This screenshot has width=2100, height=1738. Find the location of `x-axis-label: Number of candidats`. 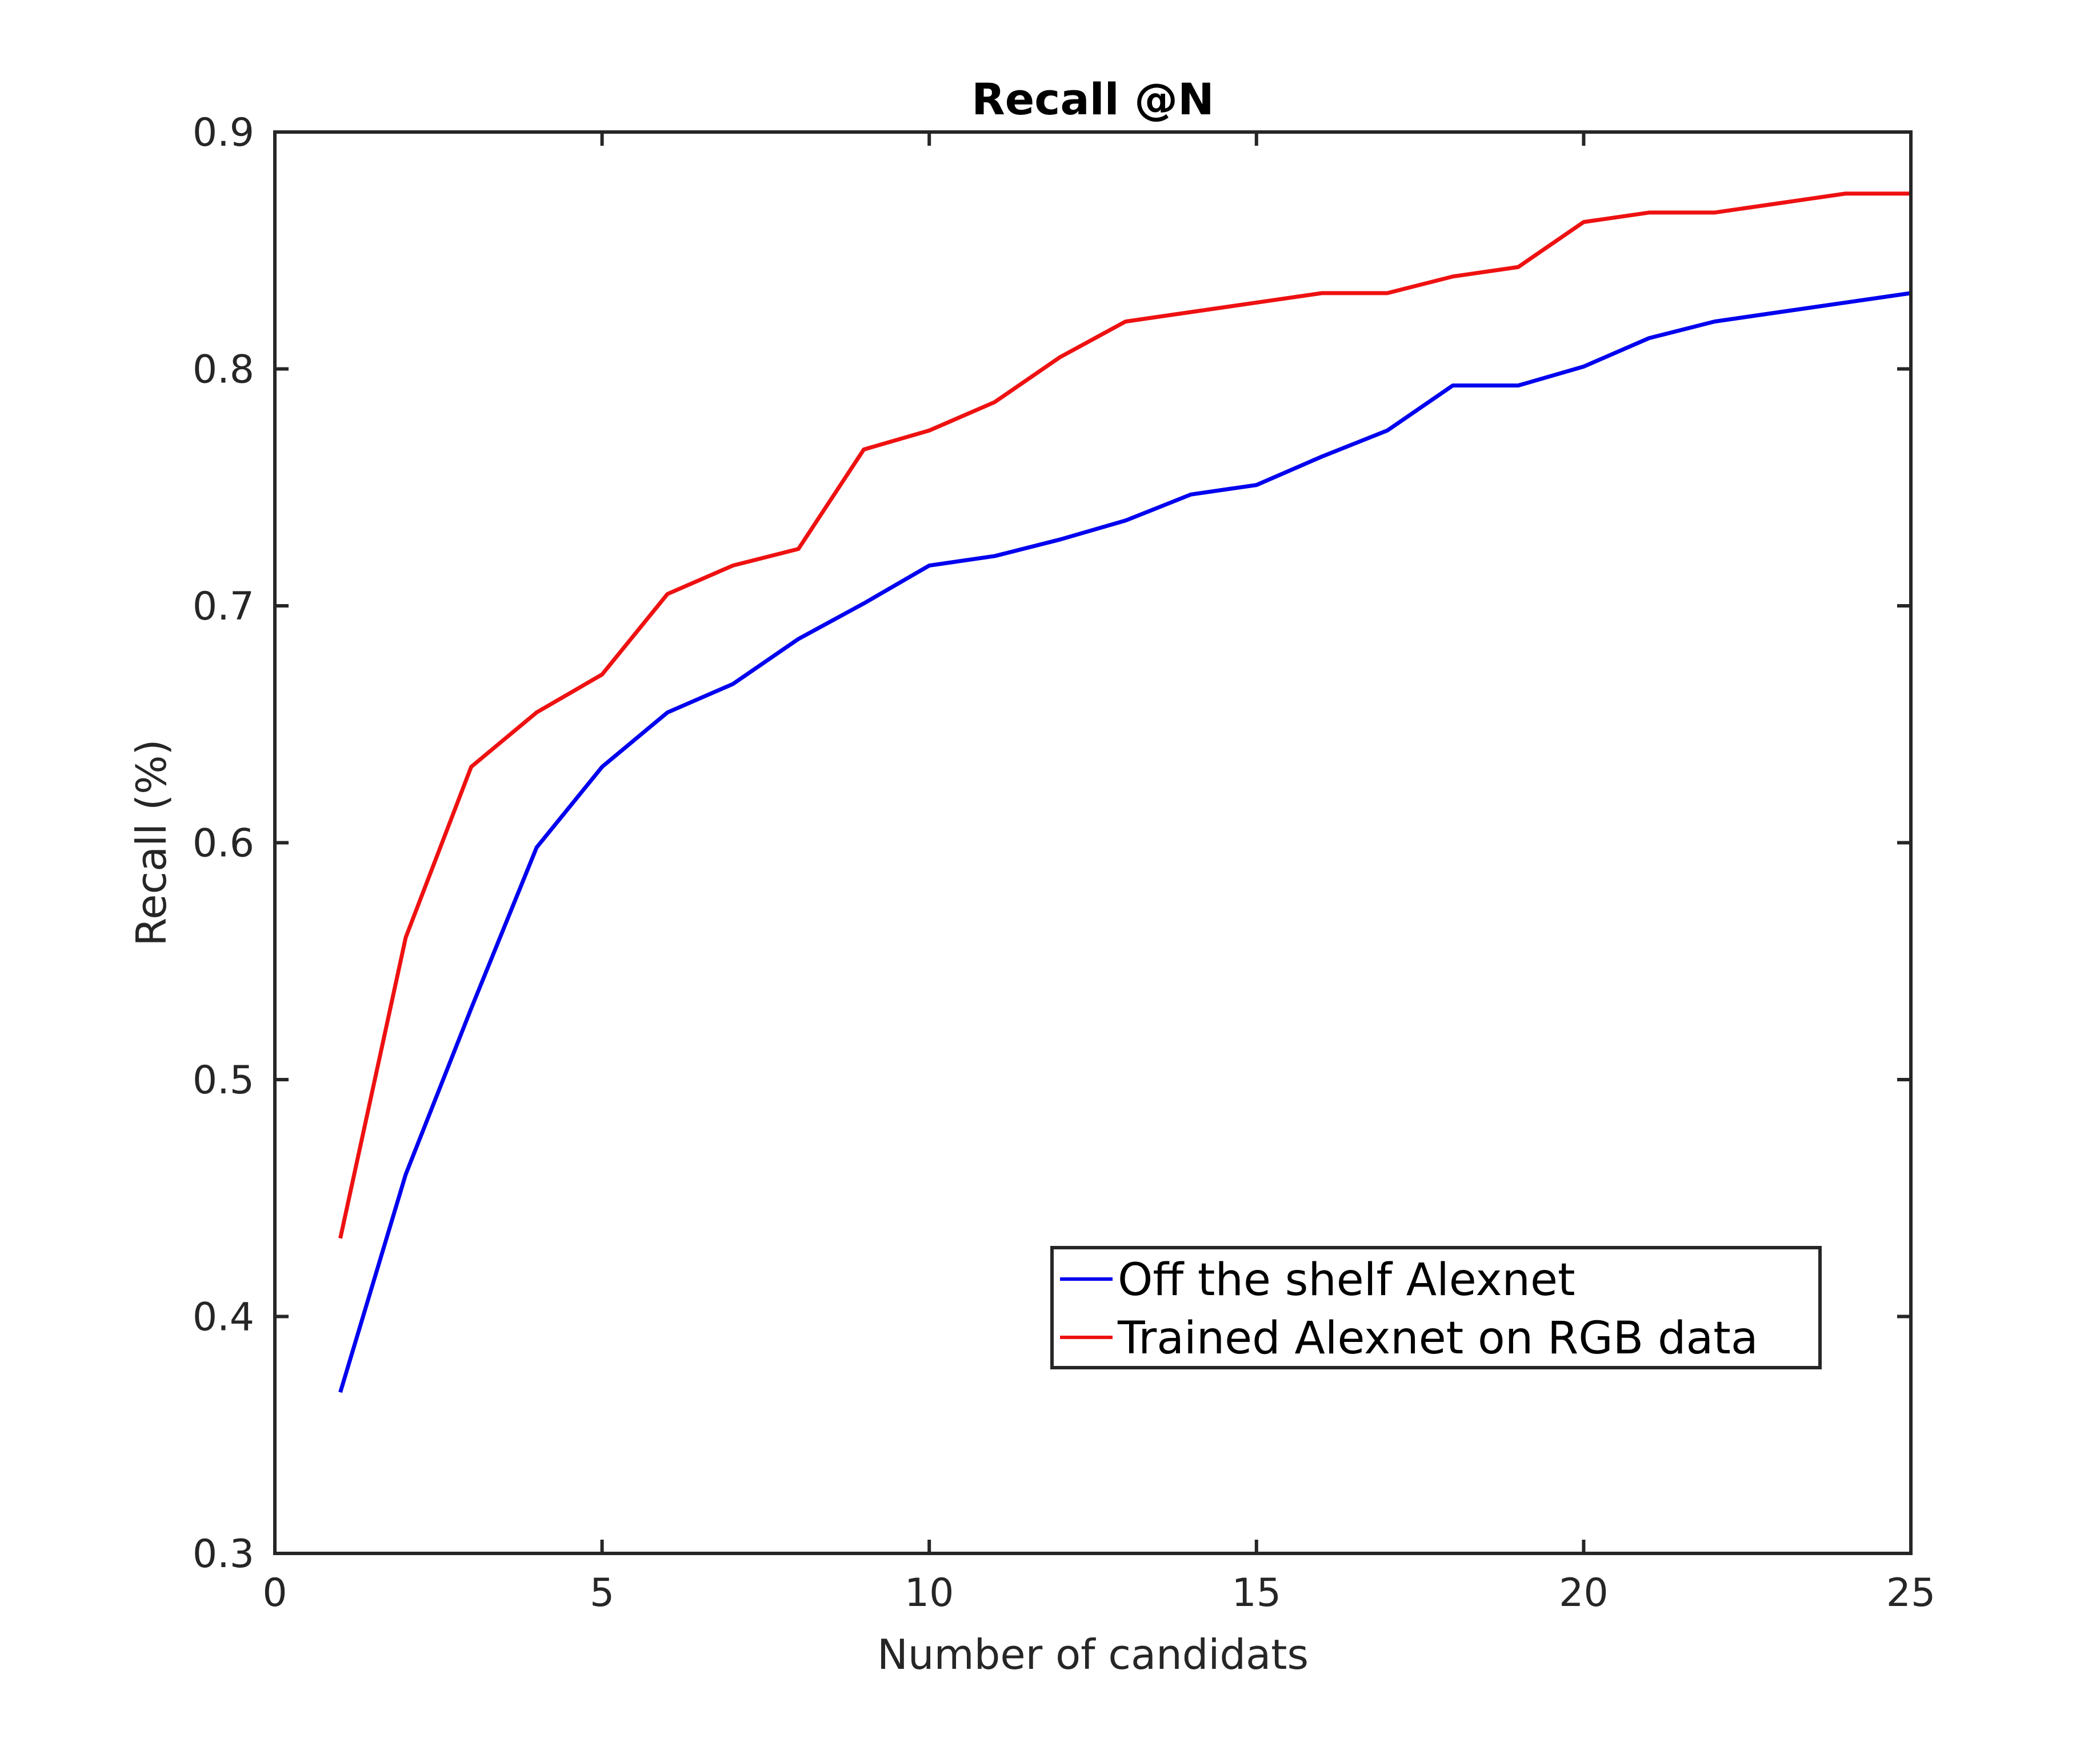

x-axis-label: Number of candidats is located at coordinates (1093, 1655).